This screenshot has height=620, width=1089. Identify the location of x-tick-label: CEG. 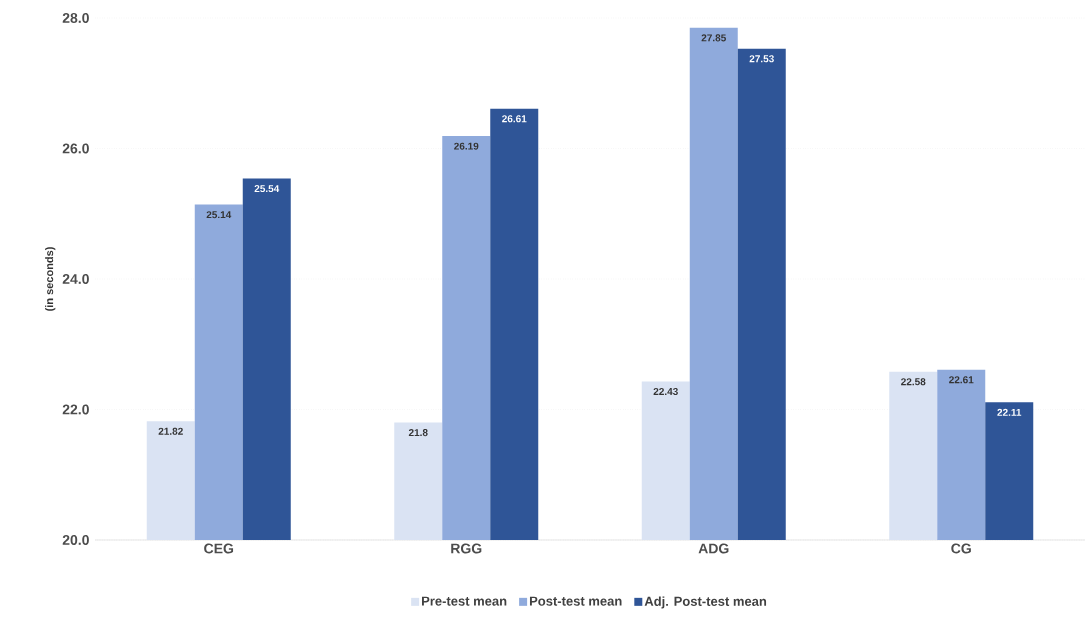
(219, 548).